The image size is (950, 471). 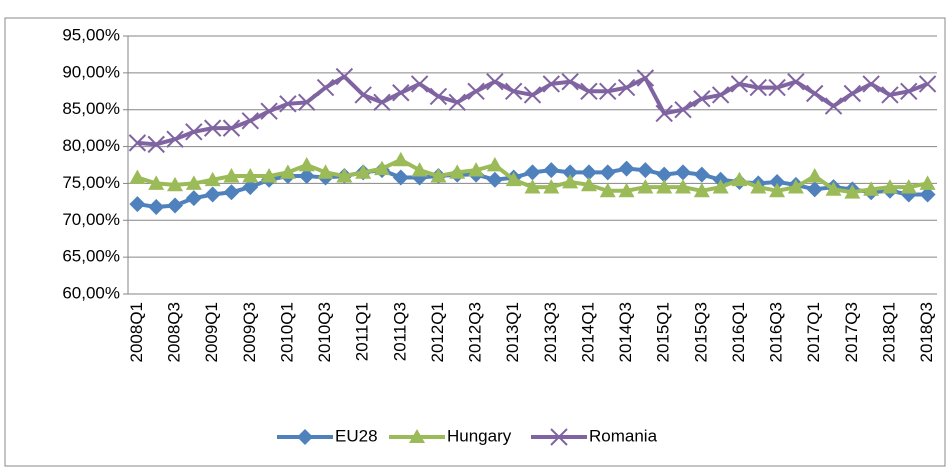 I want to click on x-tick-label: 2012Q1, so click(x=437, y=332).